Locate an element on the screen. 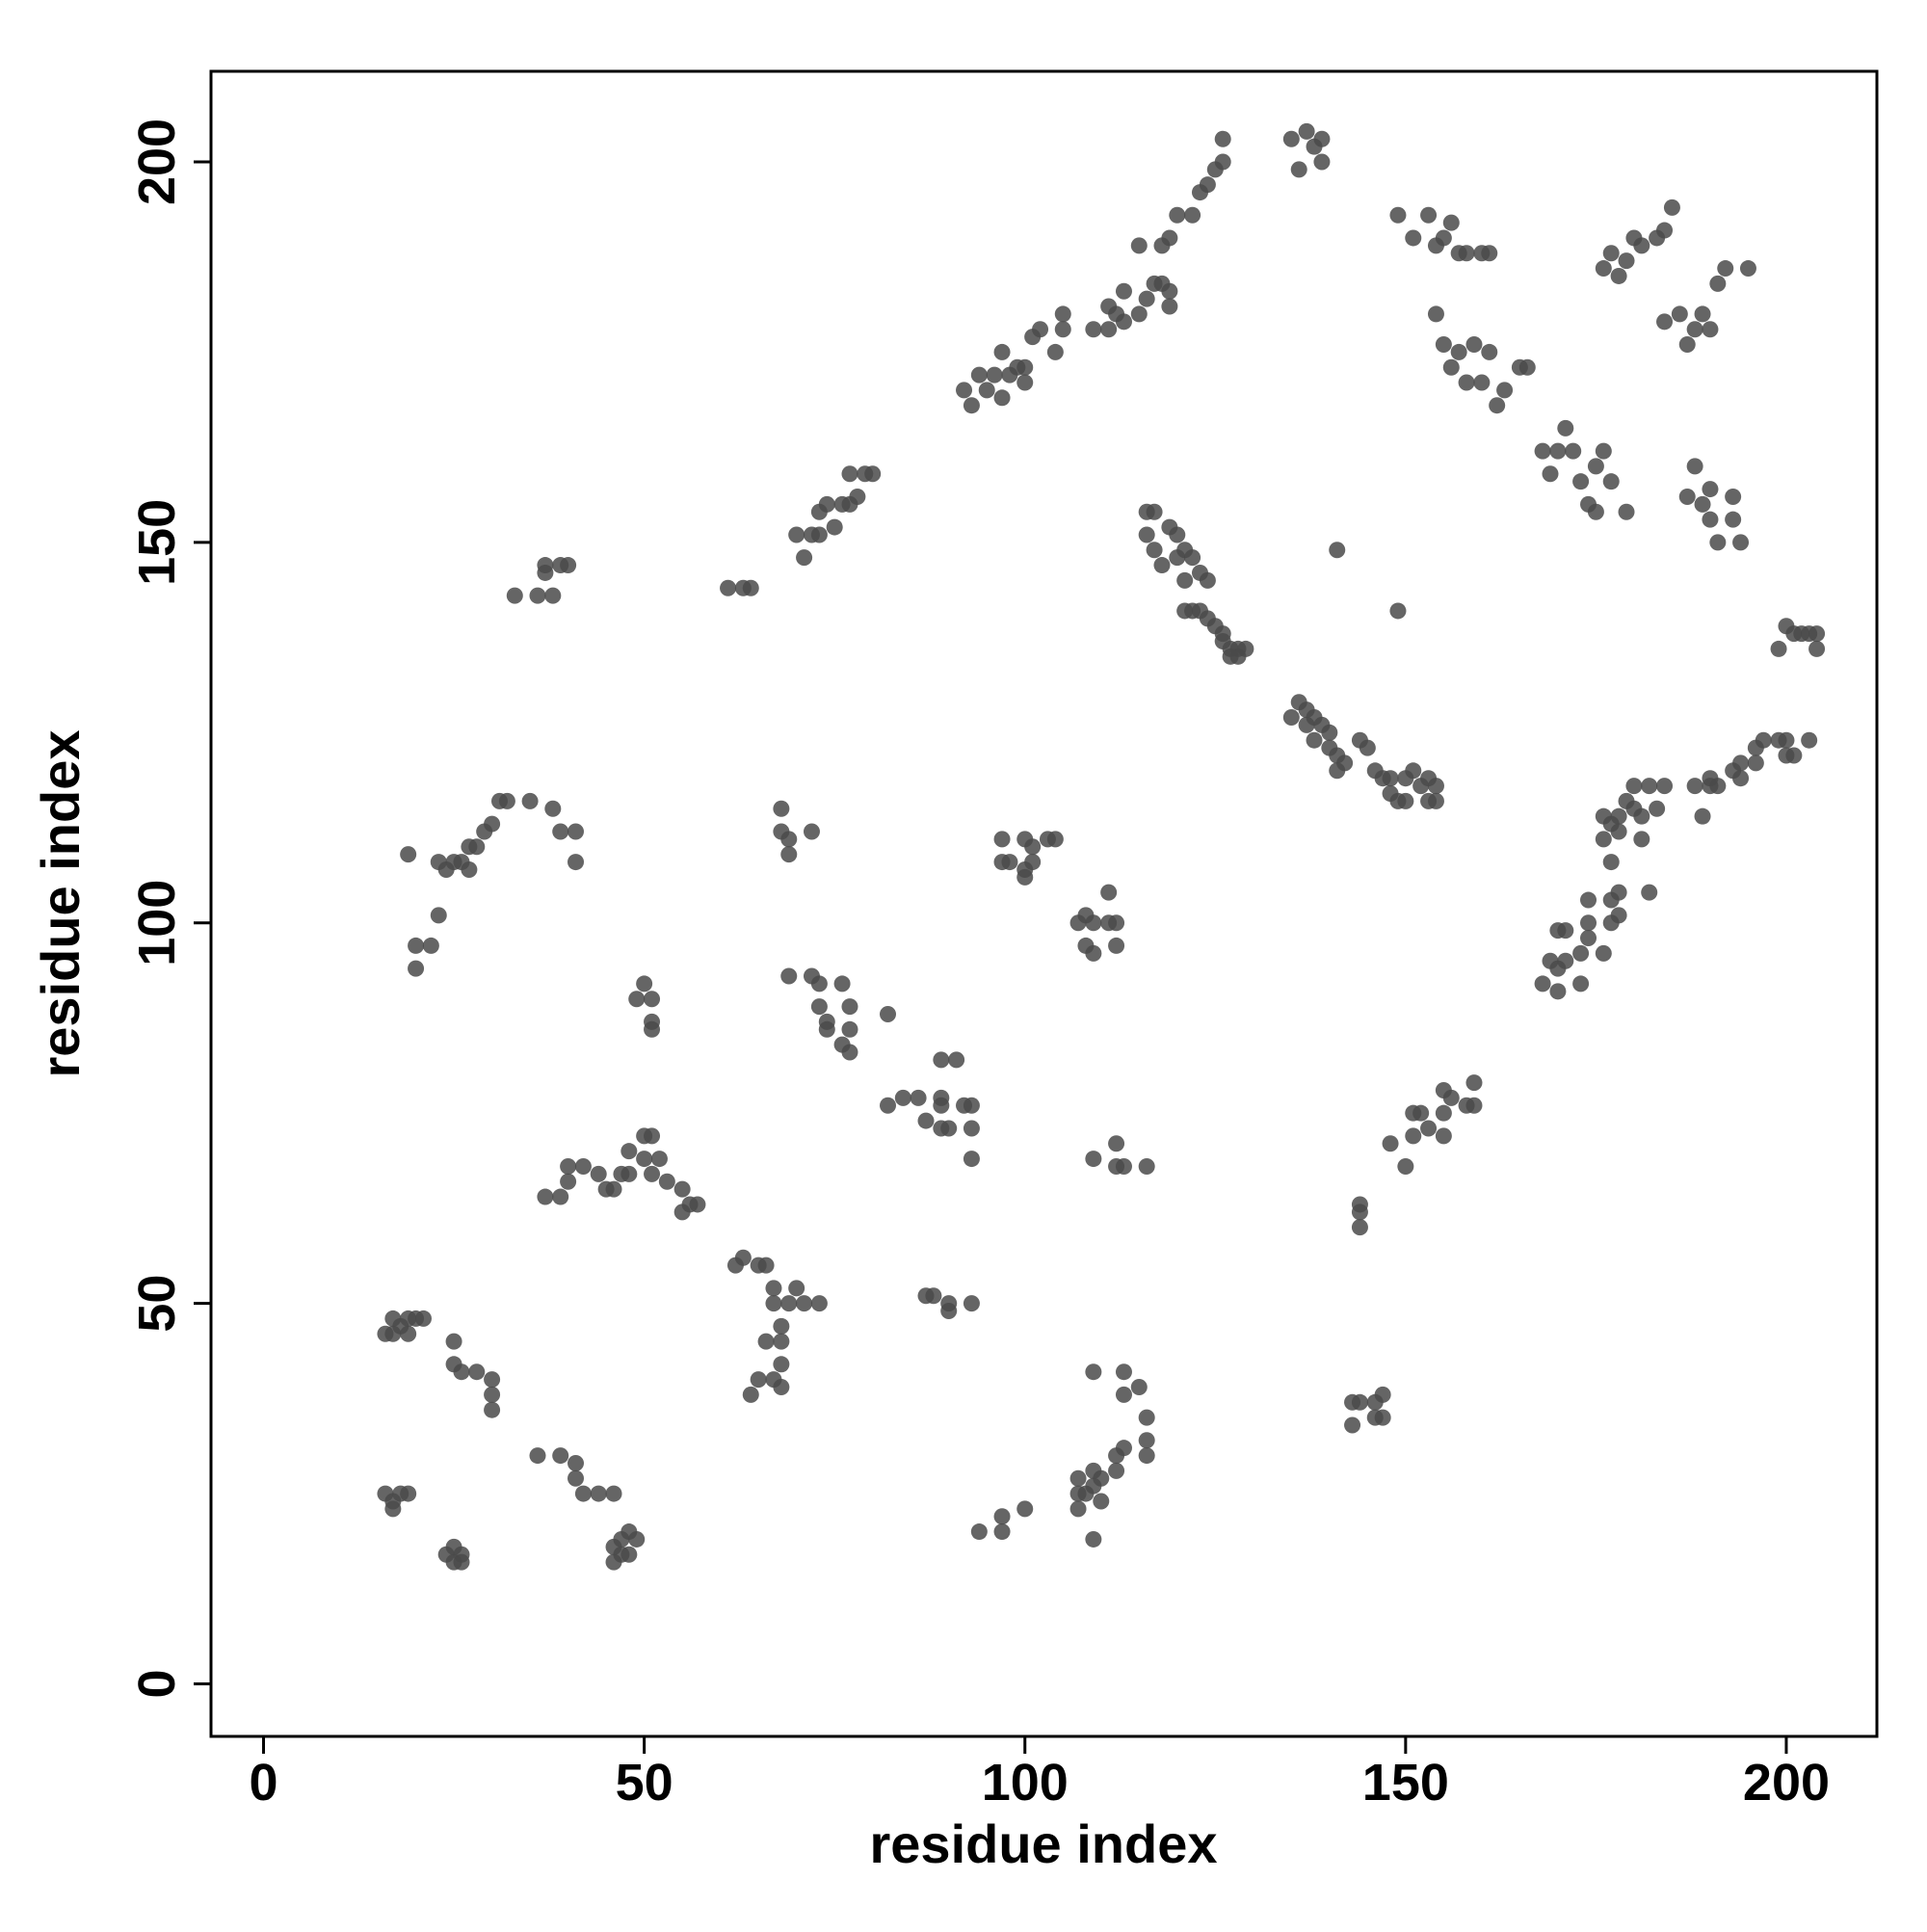 The width and height of the screenshot is (1927, 1932). x-tick-label: 50 is located at coordinates (644, 1783).